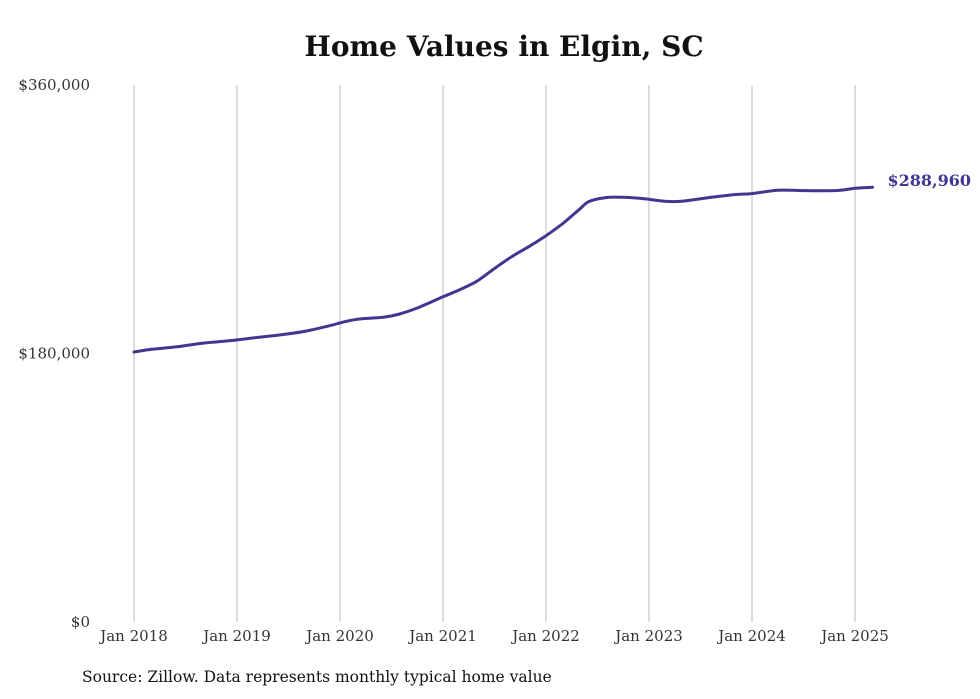 This screenshot has height=699, width=980. I want to click on y-axis-tick-labels: $0 $180,000 $360,000, so click(54, 353).